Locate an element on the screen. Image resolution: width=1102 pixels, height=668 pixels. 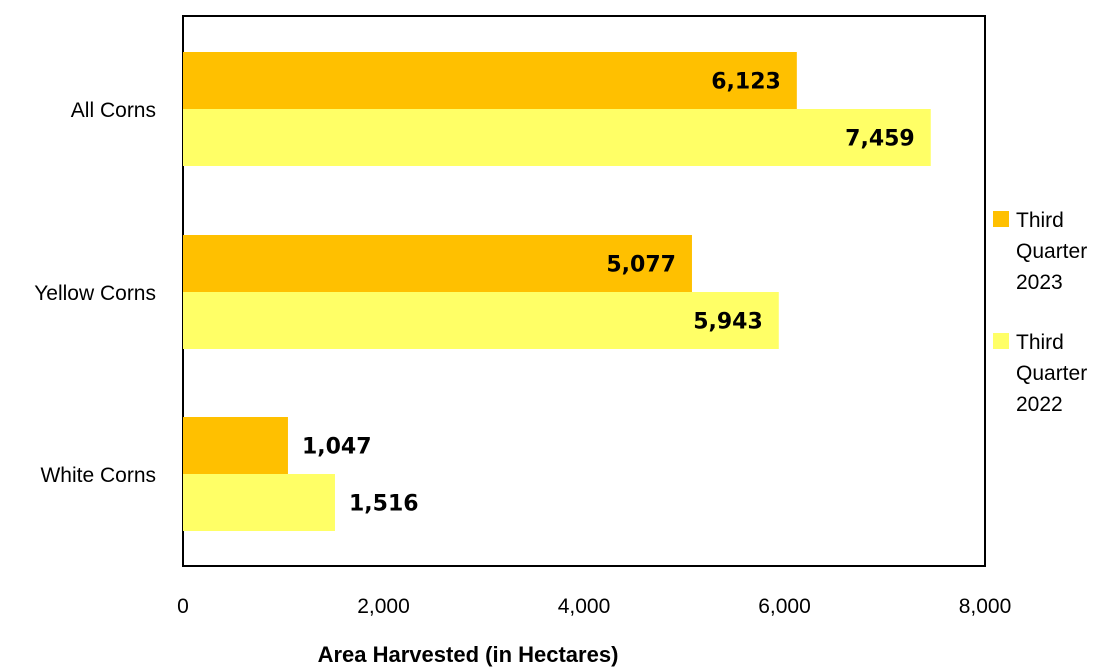
legend: Third Quarter 2023 Third Quarter 2022 is located at coordinates (1040, 312).